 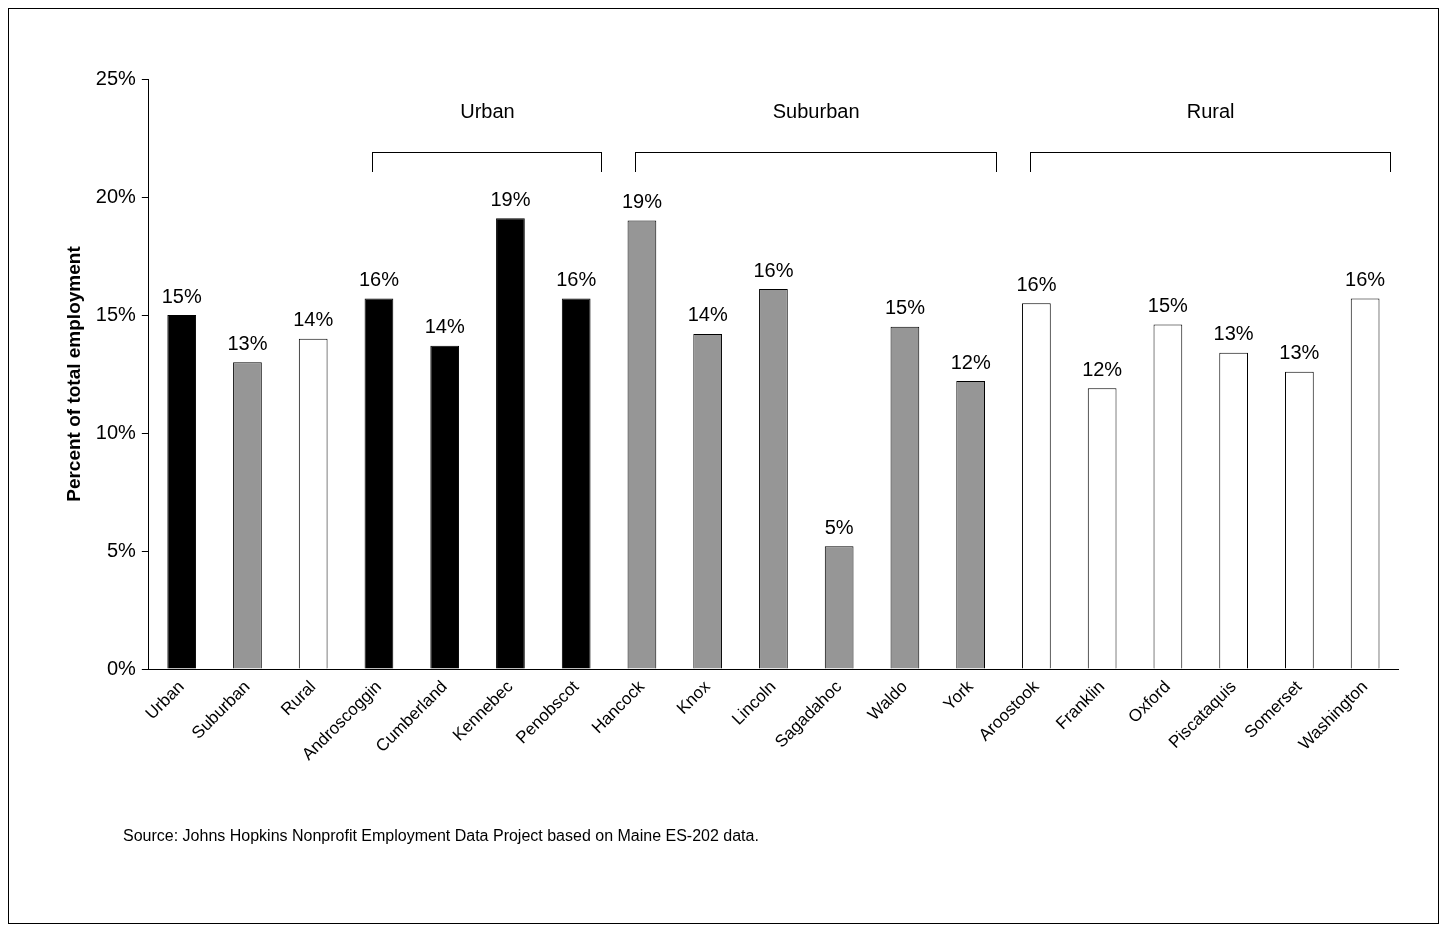 I want to click on data-label: 5%, so click(x=839, y=526).